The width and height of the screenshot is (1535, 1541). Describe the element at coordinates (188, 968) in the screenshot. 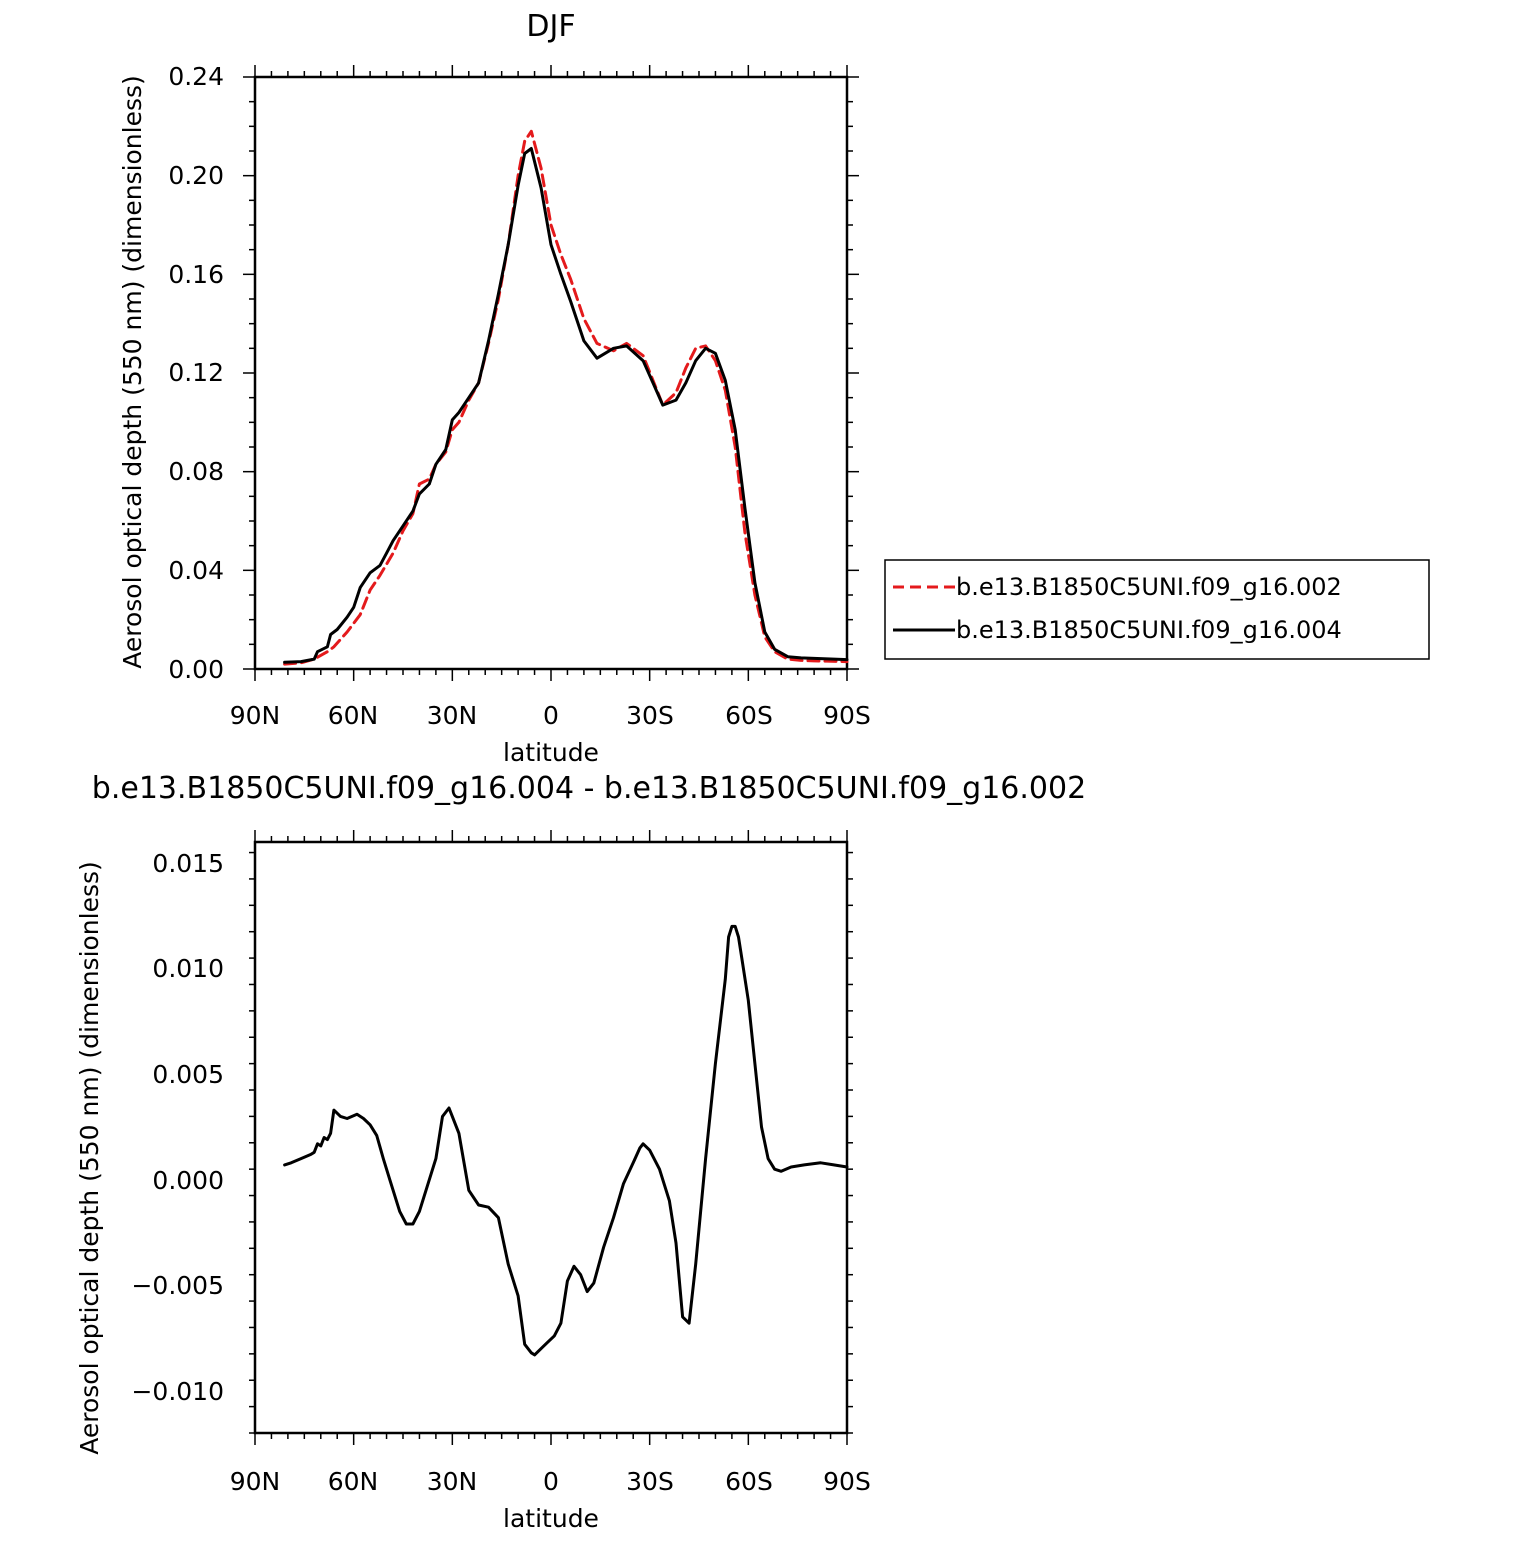

I see `y-tick-label: 0.010` at that location.